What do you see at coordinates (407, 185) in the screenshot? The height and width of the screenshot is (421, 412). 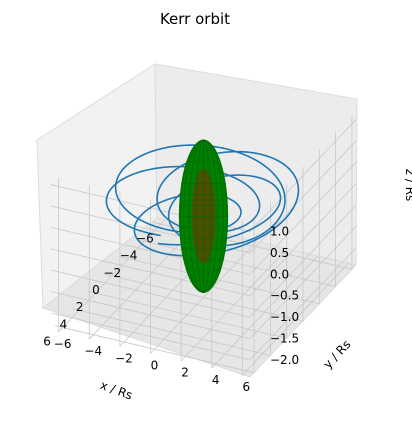 I see `z-axis-label: z / Rs` at bounding box center [407, 185].